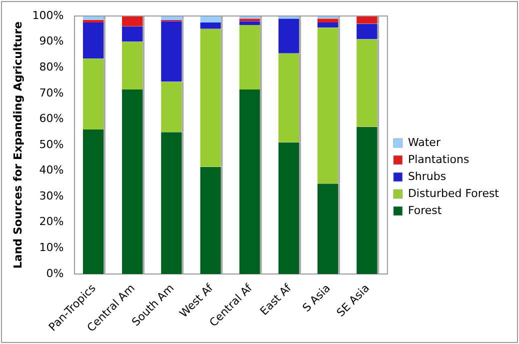 This screenshot has height=344, width=519. Describe the element at coordinates (425, 210) in the screenshot. I see `legend-label: Forest` at that location.